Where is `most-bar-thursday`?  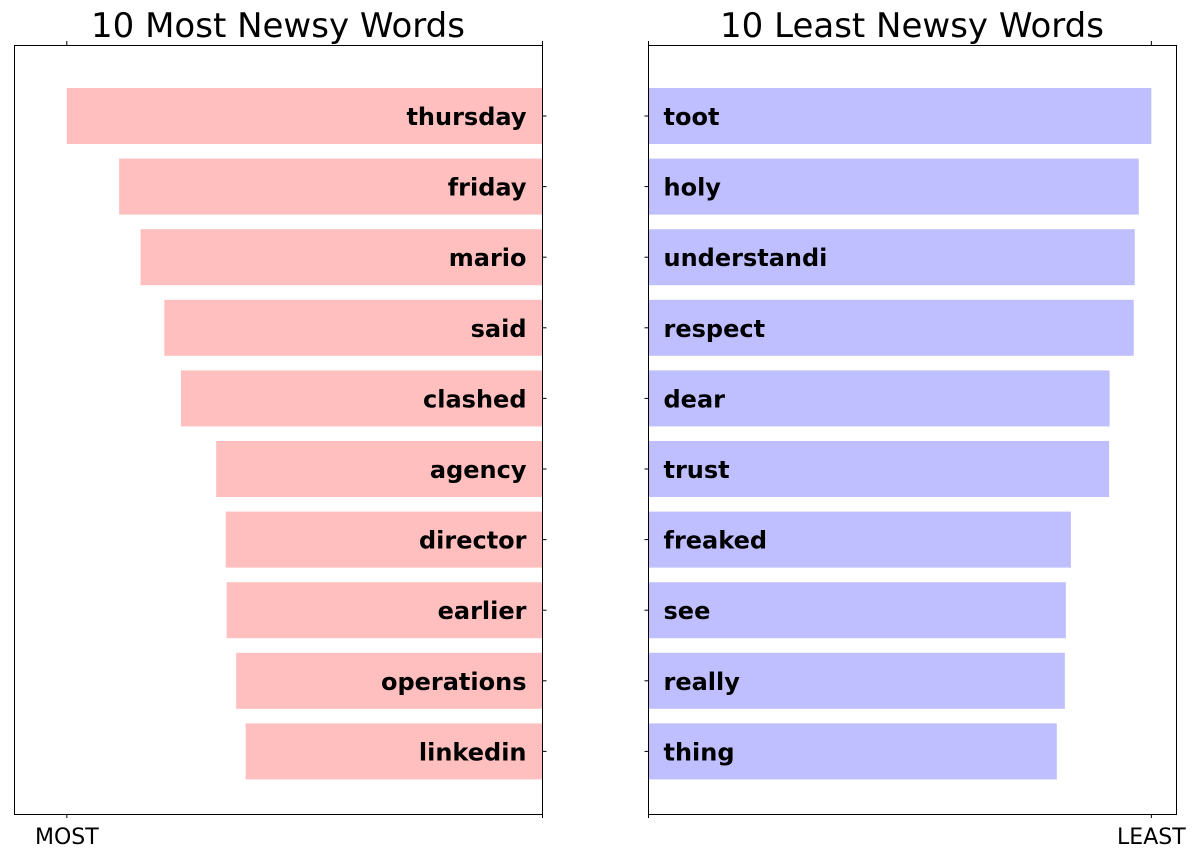
most-bar-thursday is located at coordinates (304, 116).